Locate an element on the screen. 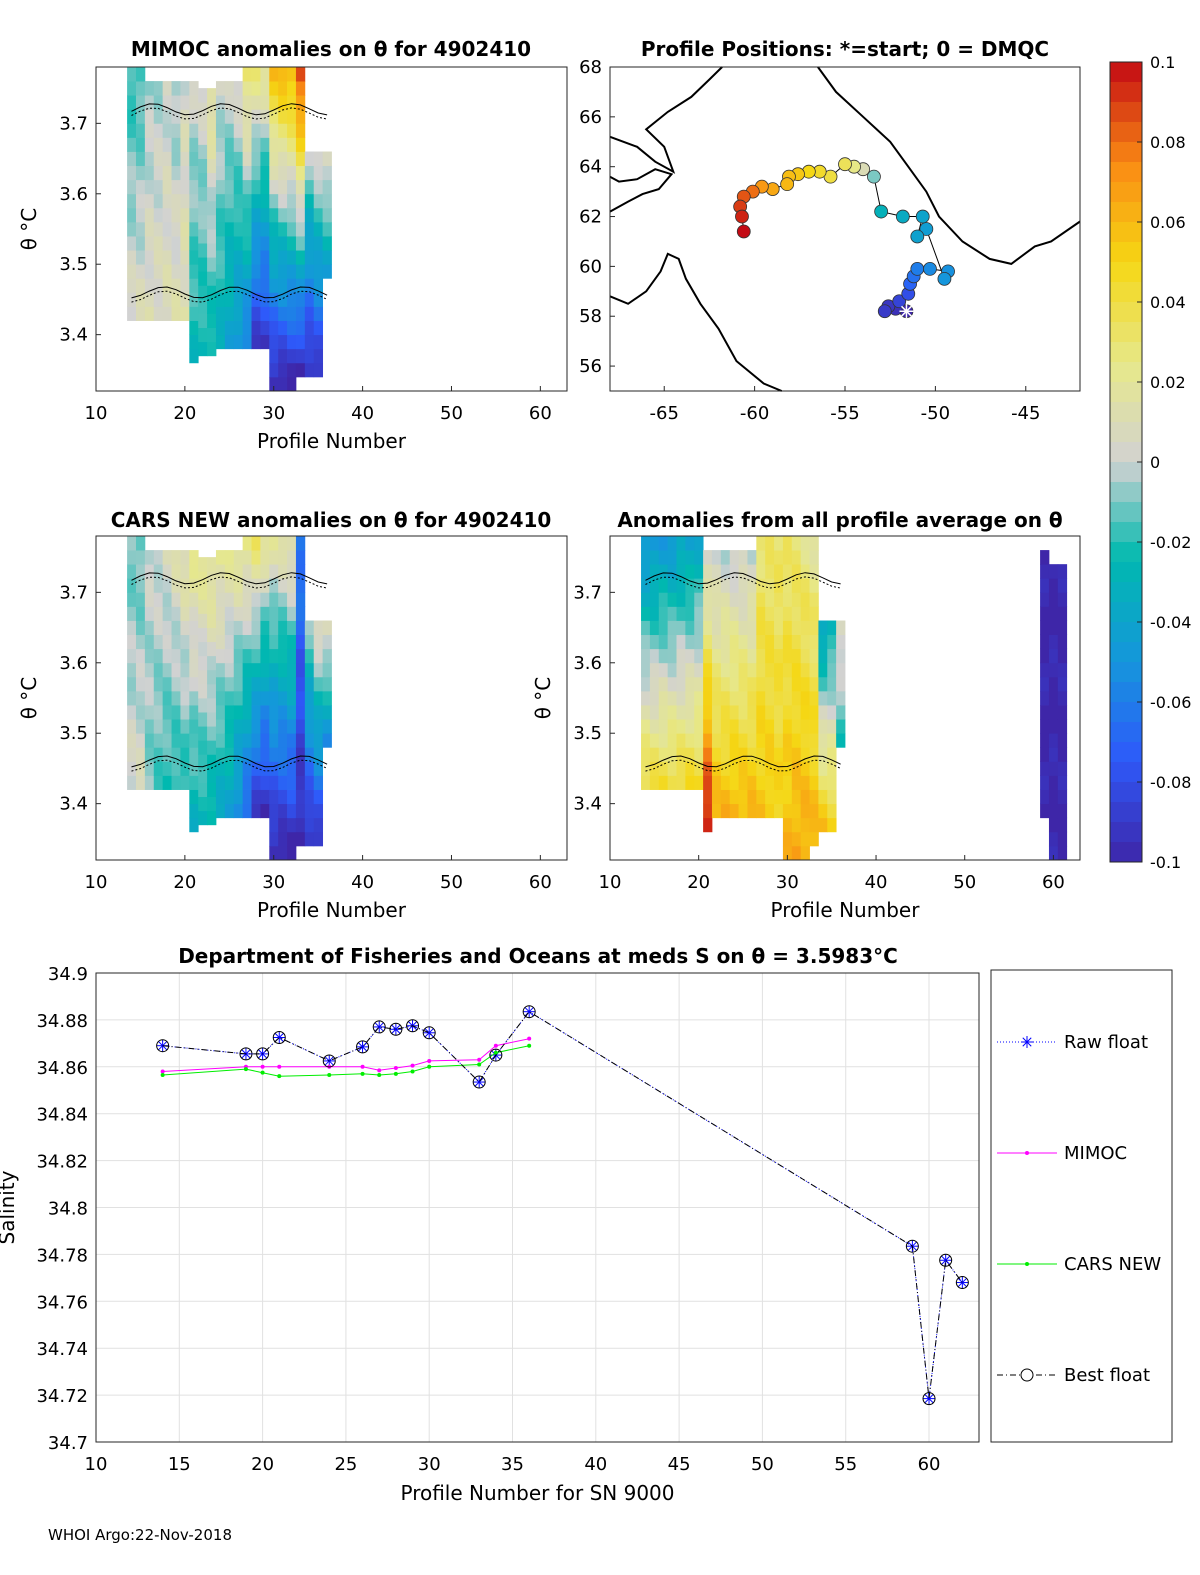  map-ytick-label: 60 is located at coordinates (590, 266).